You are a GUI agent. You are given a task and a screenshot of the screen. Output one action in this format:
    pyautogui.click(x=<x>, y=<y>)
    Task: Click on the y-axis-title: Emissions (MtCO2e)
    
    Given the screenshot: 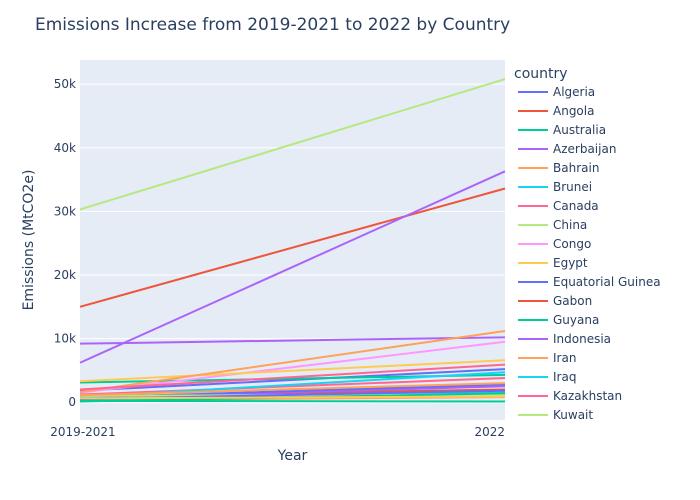 What is the action you would take?
    pyautogui.click(x=29, y=240)
    